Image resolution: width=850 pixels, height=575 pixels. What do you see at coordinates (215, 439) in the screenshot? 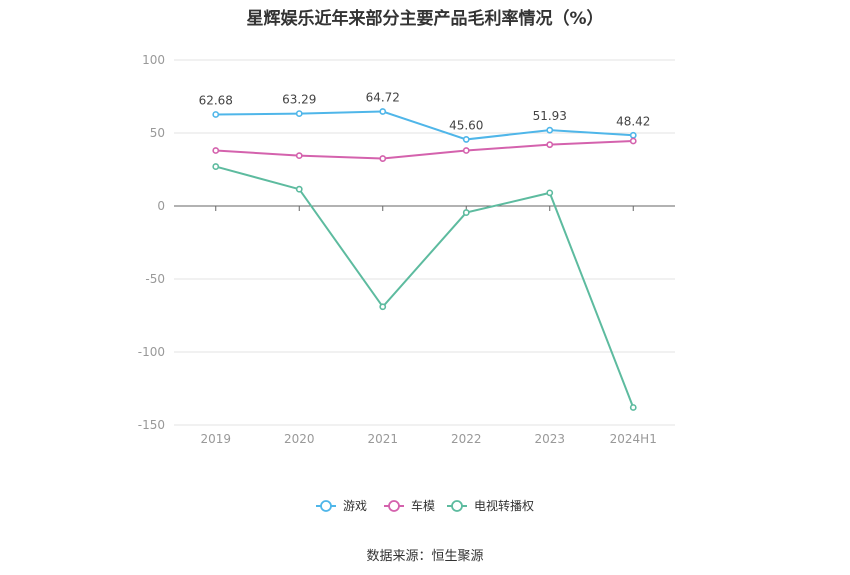
I see `x-tick-label: 2019` at bounding box center [215, 439].